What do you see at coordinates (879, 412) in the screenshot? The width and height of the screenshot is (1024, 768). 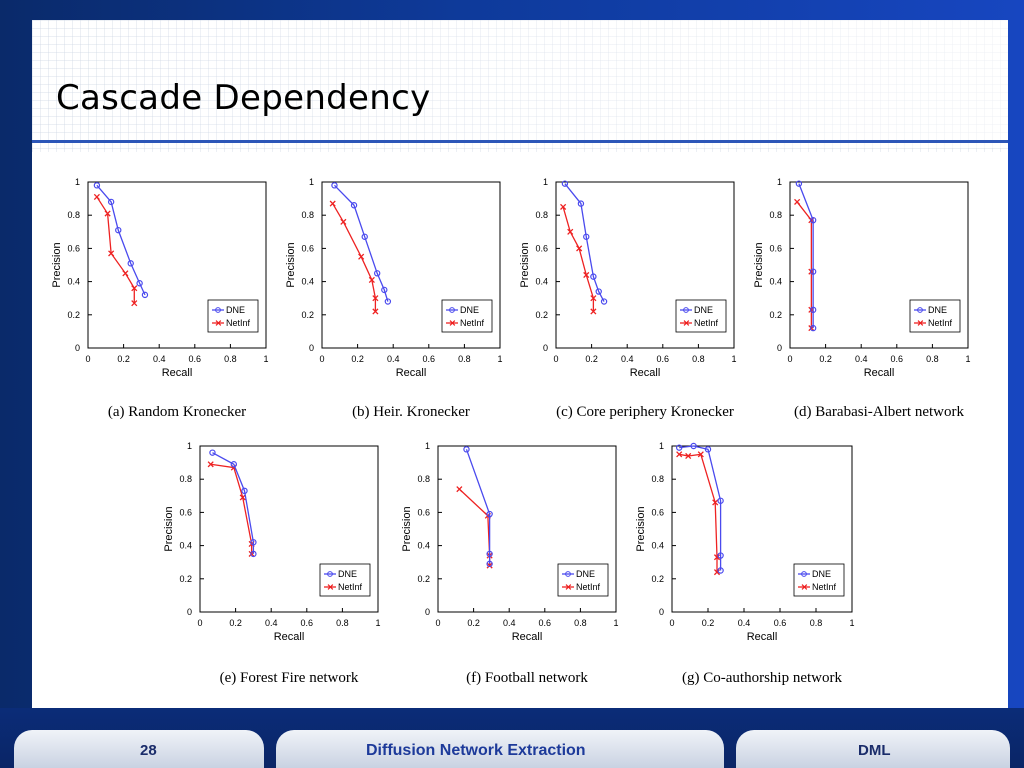 I see `chart-caption: (d) Barabasi-Albert network` at bounding box center [879, 412].